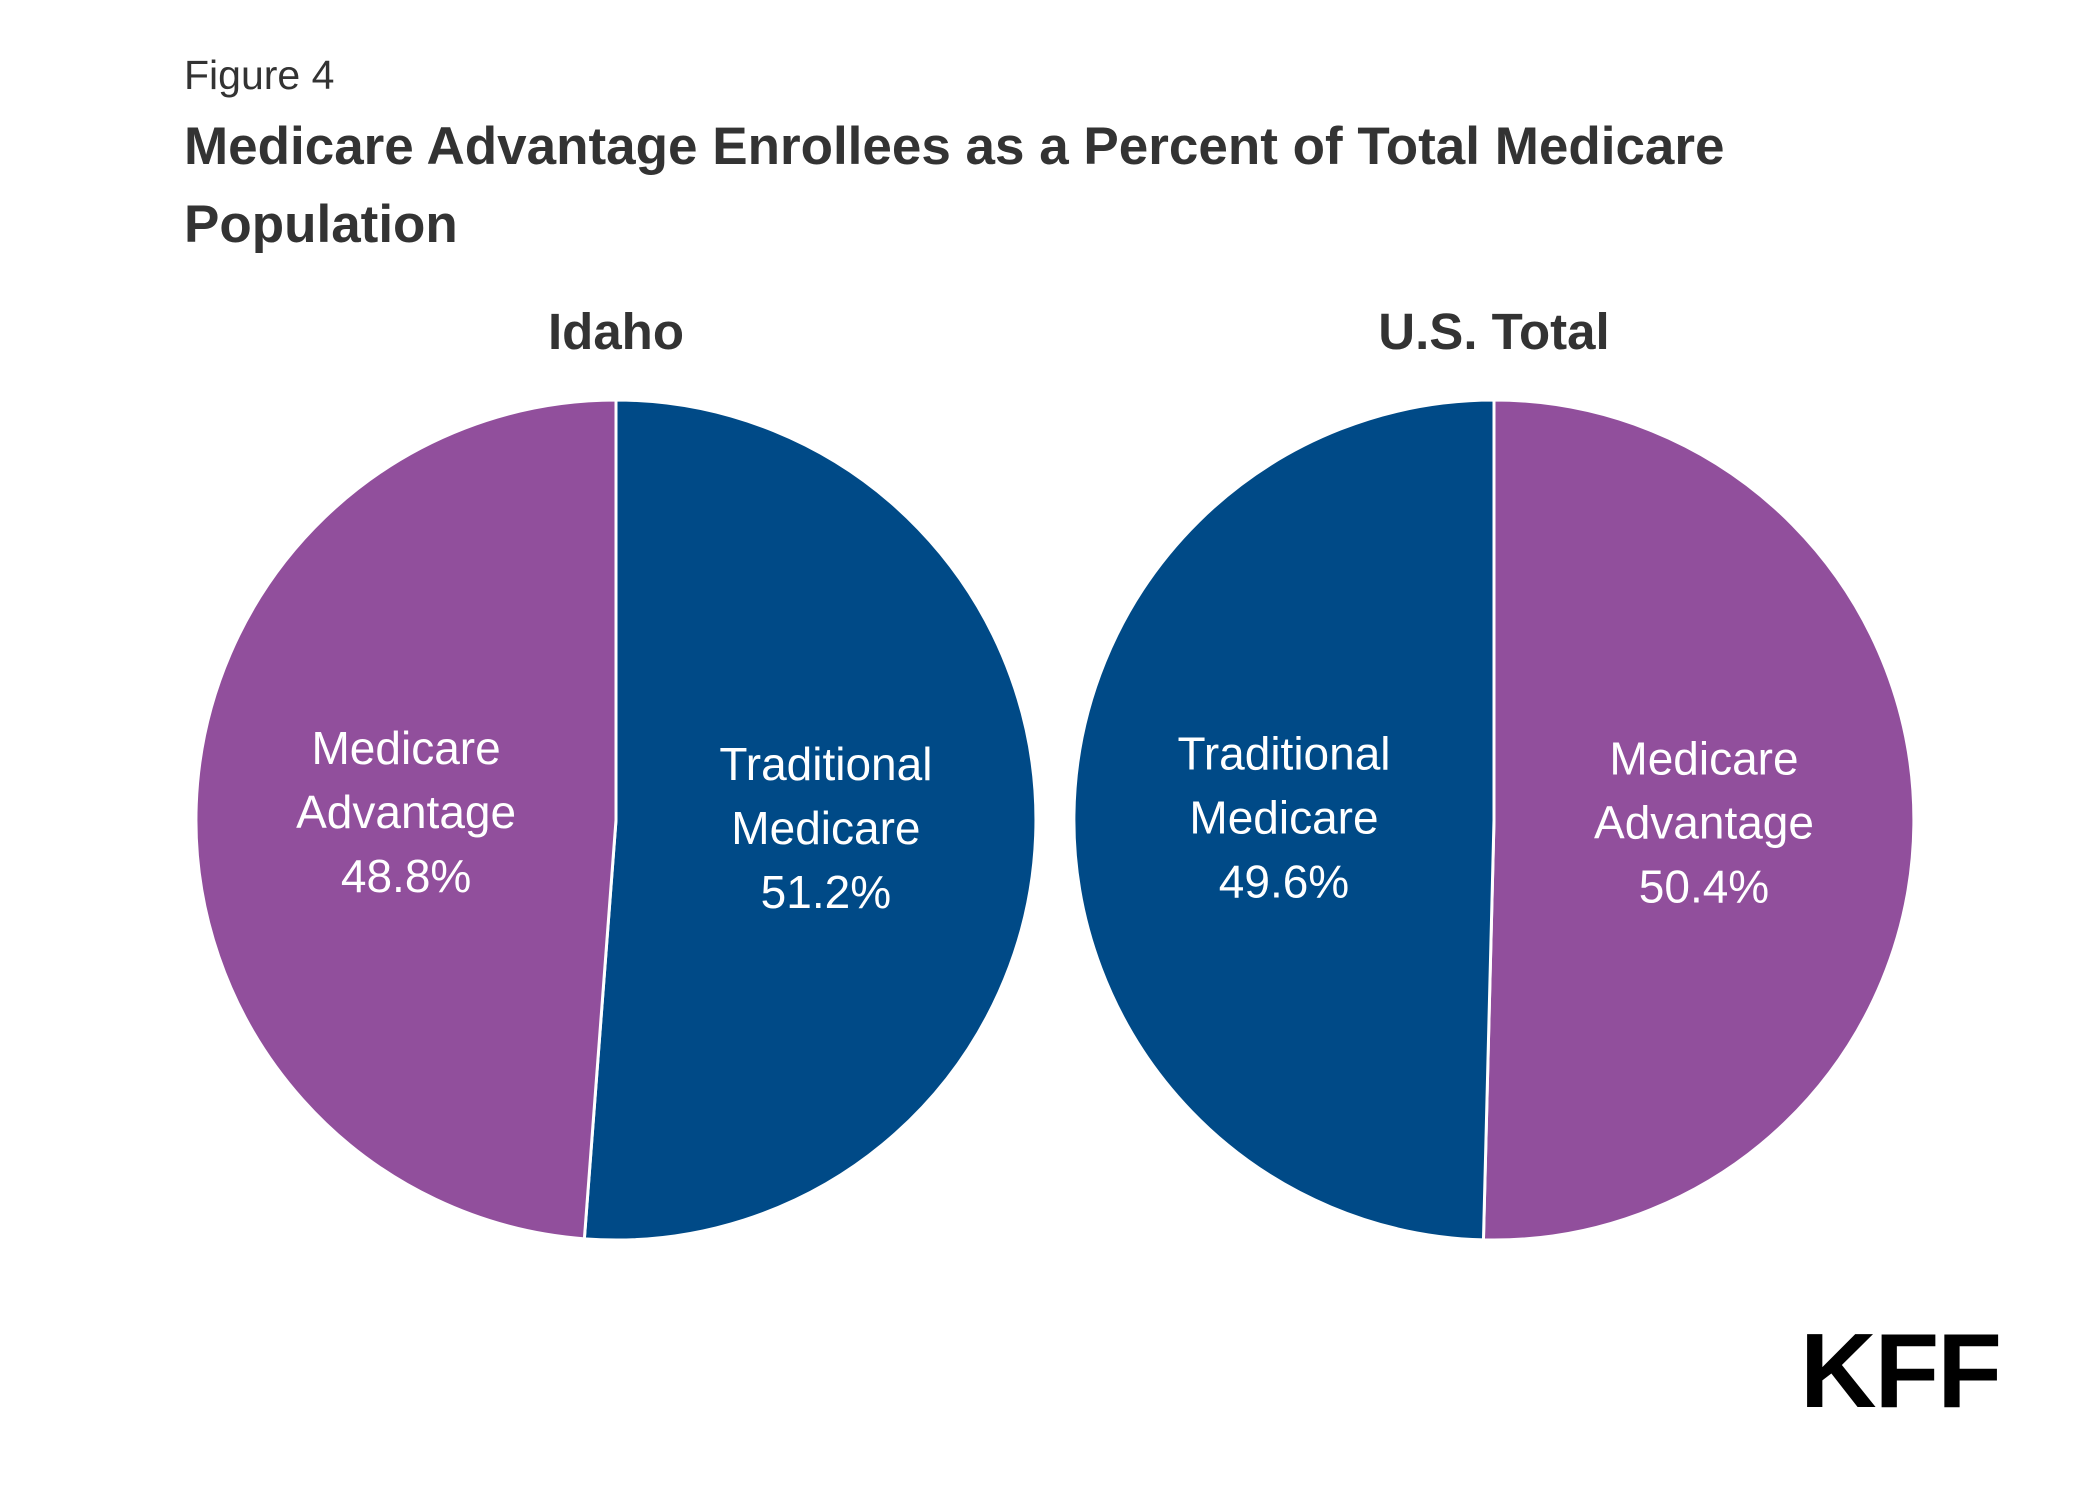 The width and height of the screenshot is (2100, 1500). Describe the element at coordinates (1493, 331) in the screenshot. I see `pie-title: U.S. Total` at that location.